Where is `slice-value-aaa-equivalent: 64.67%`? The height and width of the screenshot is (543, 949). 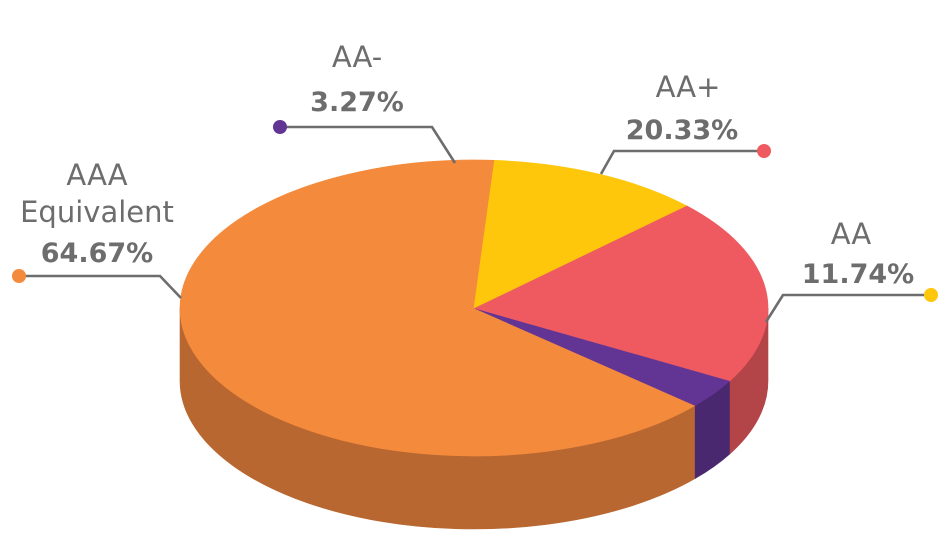 slice-value-aaa-equivalent: 64.67% is located at coordinates (97, 253).